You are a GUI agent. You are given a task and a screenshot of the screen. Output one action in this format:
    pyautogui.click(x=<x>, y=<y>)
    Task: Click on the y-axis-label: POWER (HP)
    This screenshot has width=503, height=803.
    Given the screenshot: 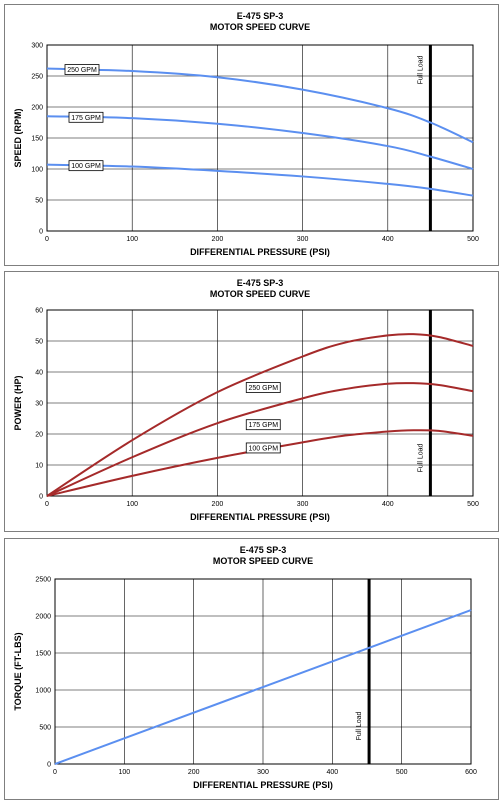 What is the action you would take?
    pyautogui.click(x=18, y=402)
    